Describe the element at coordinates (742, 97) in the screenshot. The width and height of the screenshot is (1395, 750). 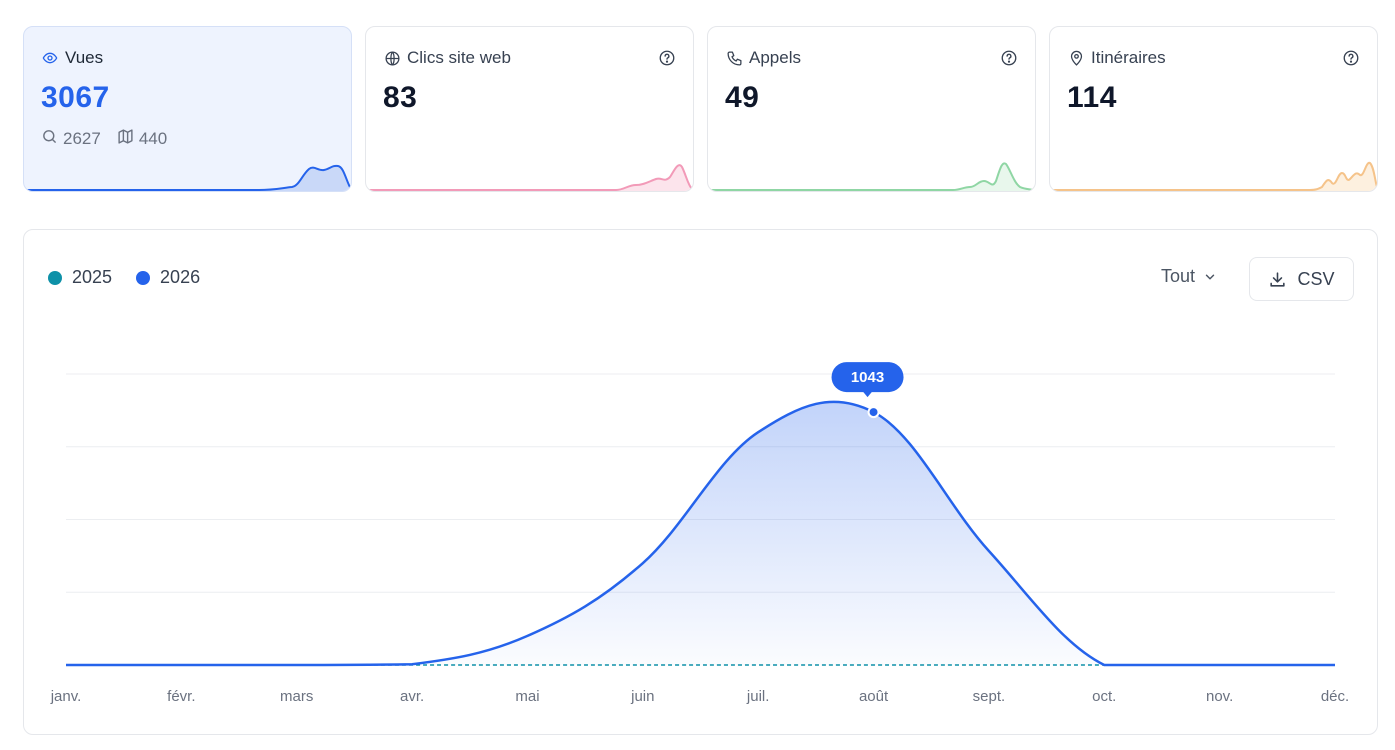
I see `card-value: 49` at that location.